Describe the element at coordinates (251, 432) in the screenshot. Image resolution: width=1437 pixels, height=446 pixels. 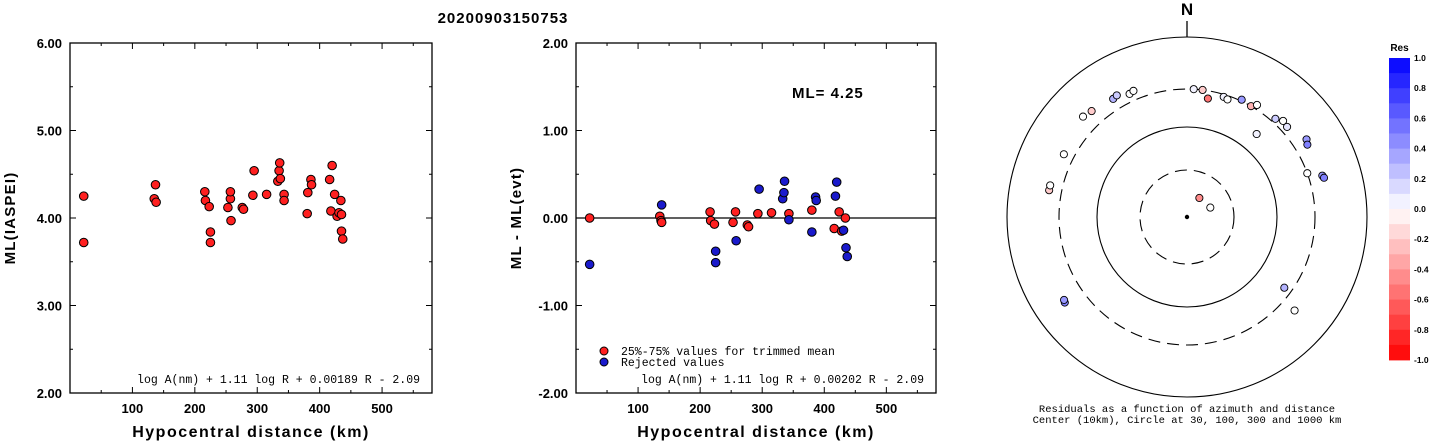
I see `x-axis-label: Hypocentral distance (km)` at that location.